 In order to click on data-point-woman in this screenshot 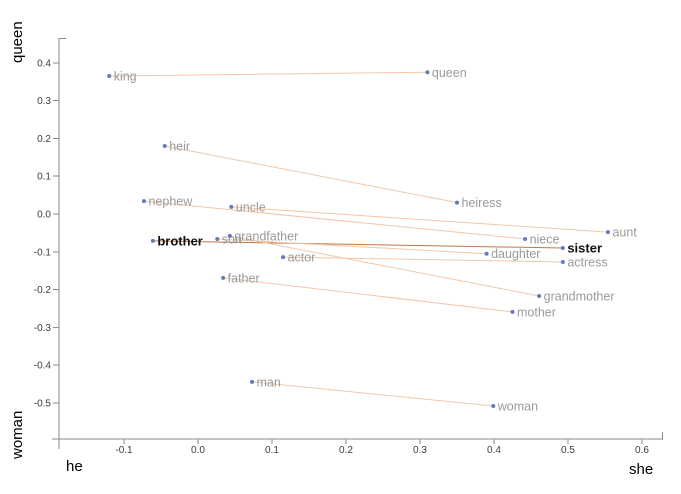, I will do `click(493, 406)`.